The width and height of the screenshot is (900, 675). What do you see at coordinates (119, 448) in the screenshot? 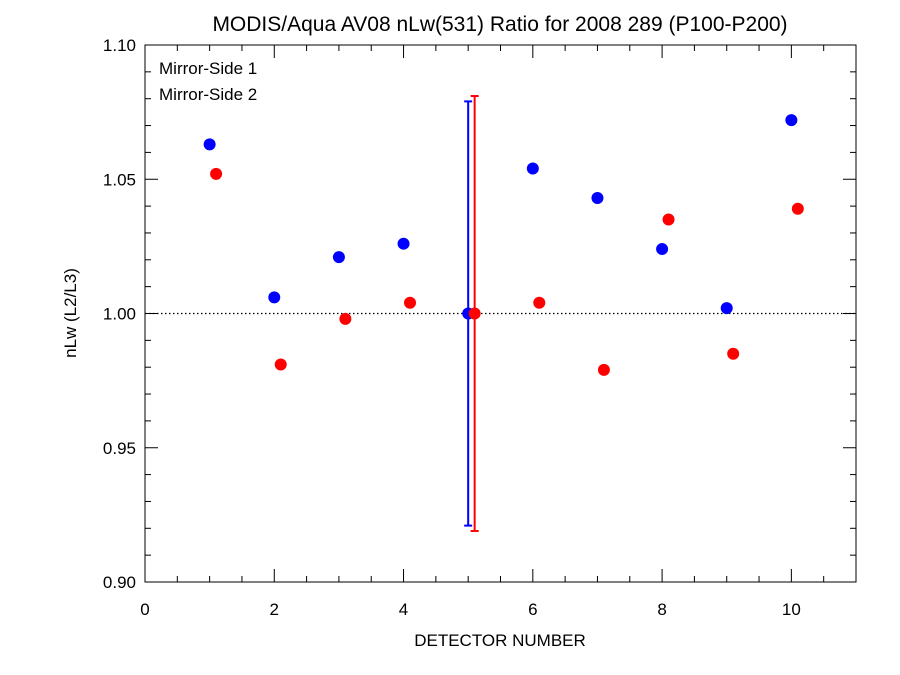
I see `y-tick-label: 0.95` at bounding box center [119, 448].